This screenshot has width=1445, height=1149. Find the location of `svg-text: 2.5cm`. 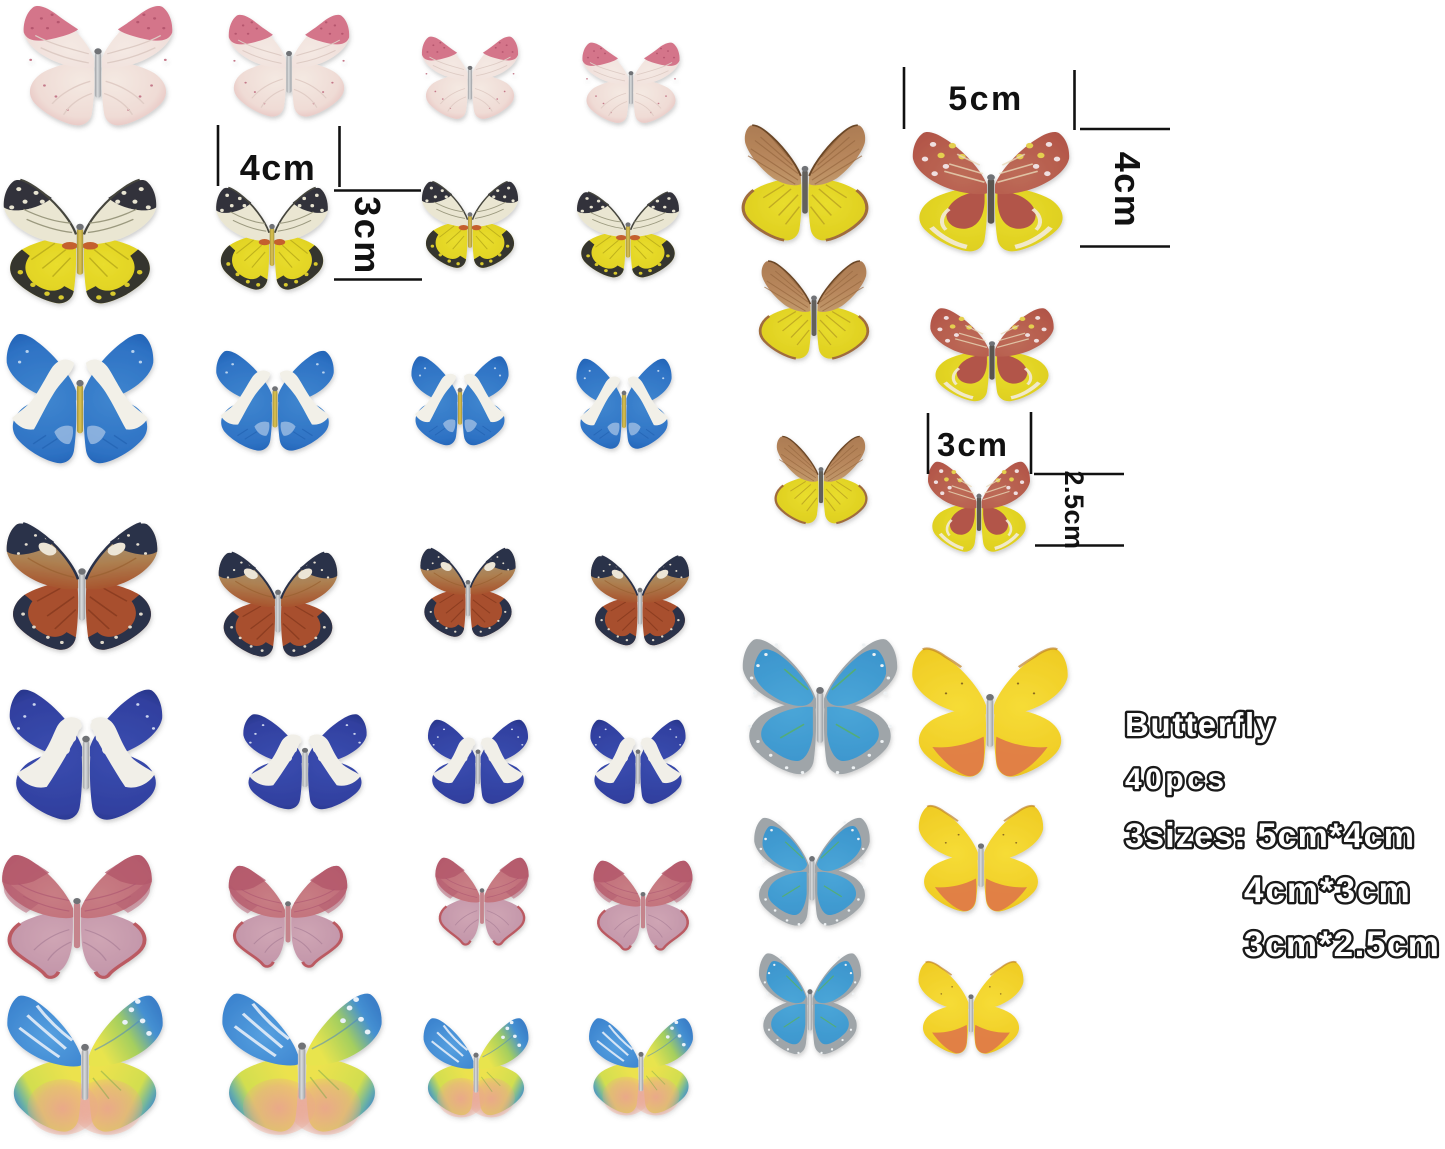

svg-text: 2.5cm is located at coordinates (1074, 509).